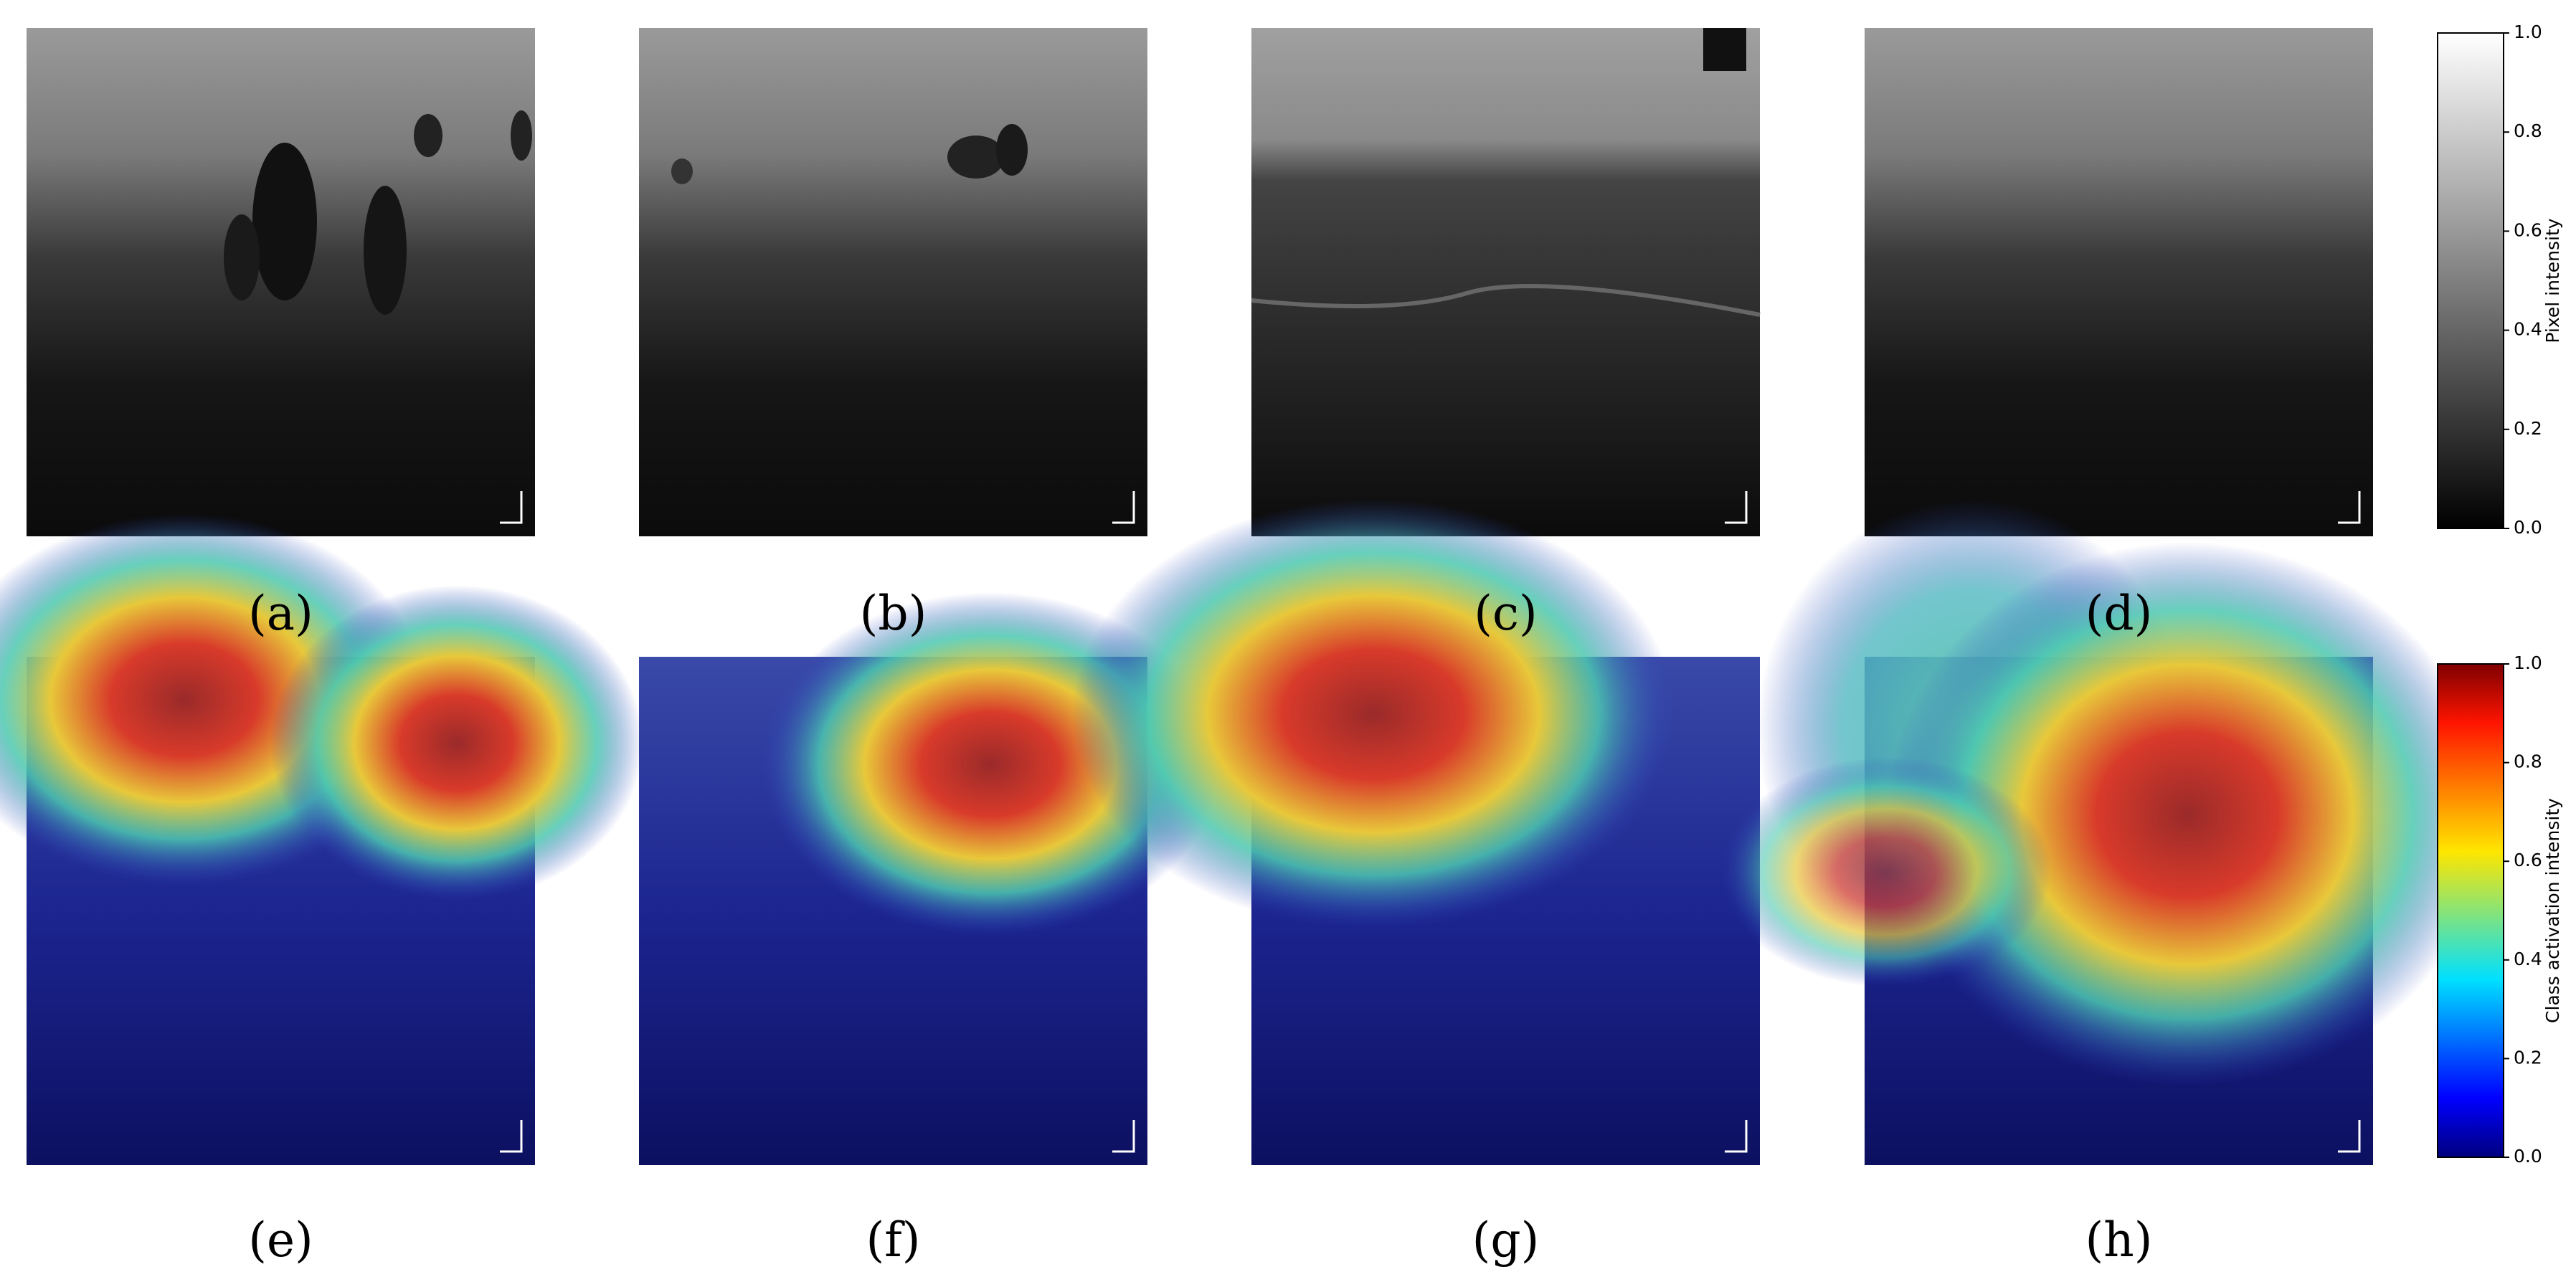 This screenshot has width=2576, height=1282. Describe the element at coordinates (2119, 613) in the screenshot. I see `panel-label: (d)` at that location.